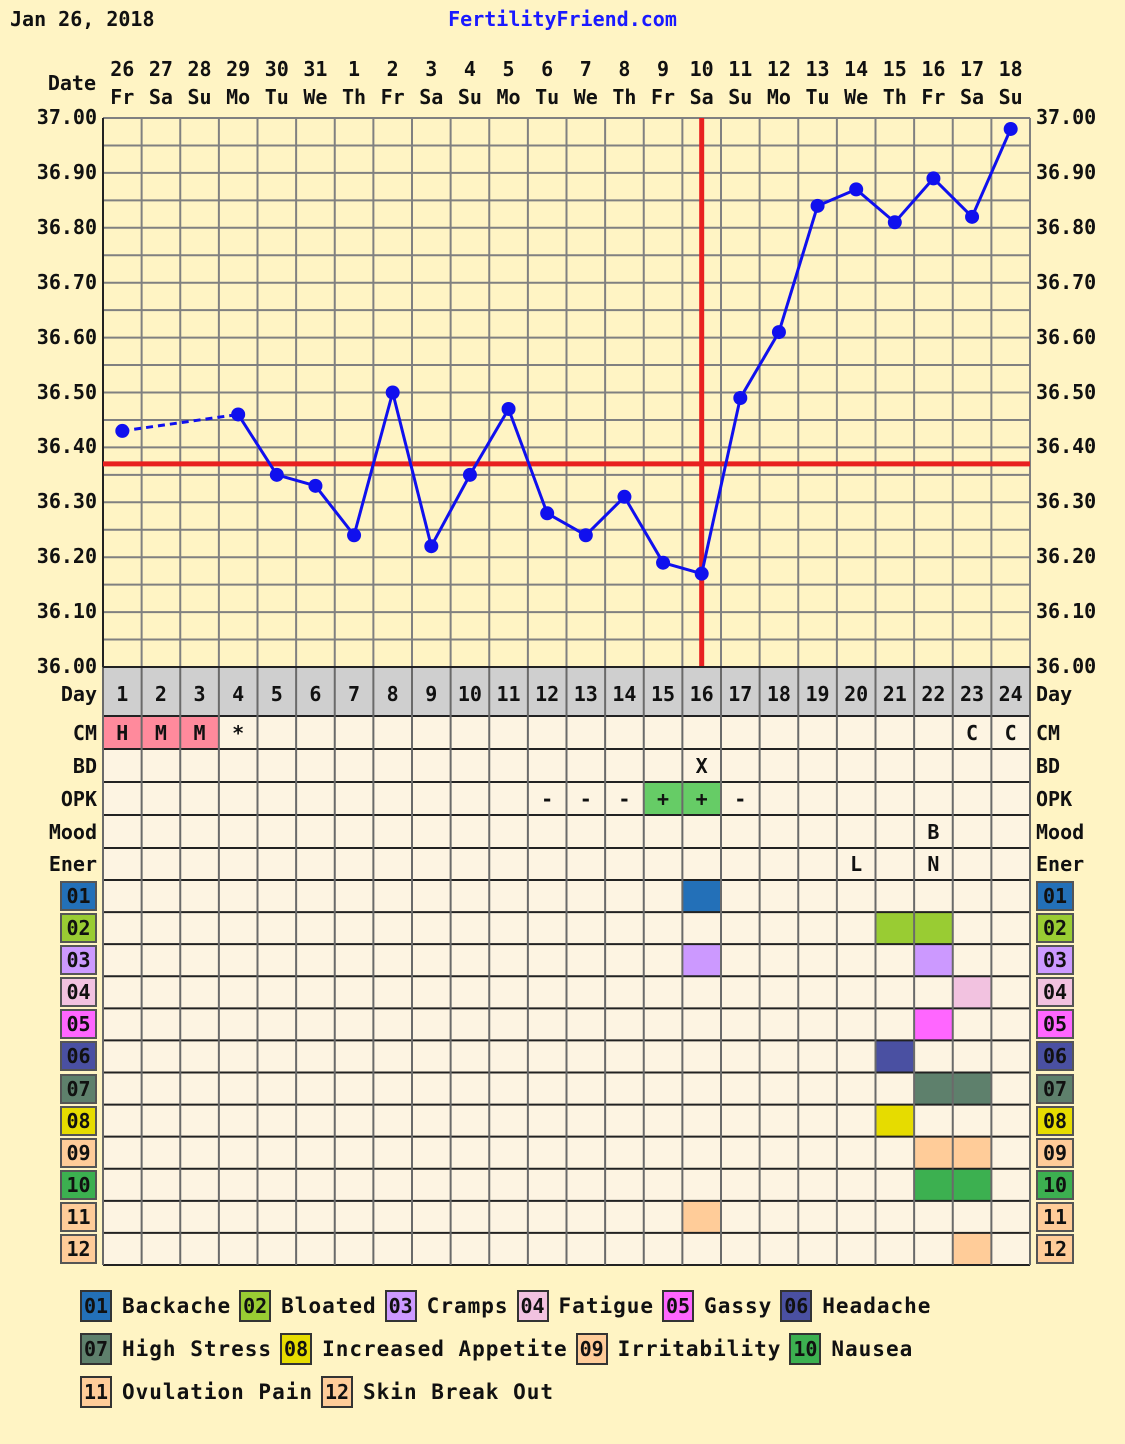  I want to click on legend-item: 05 Gassy, so click(717, 1305).